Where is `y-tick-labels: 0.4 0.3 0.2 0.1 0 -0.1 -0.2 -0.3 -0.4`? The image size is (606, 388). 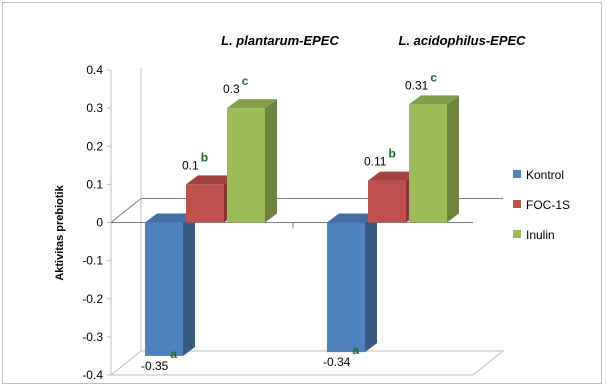
y-tick-labels: 0.4 0.3 0.2 0.1 0 -0.1 -0.2 -0.3 -0.4 is located at coordinates (96, 222).